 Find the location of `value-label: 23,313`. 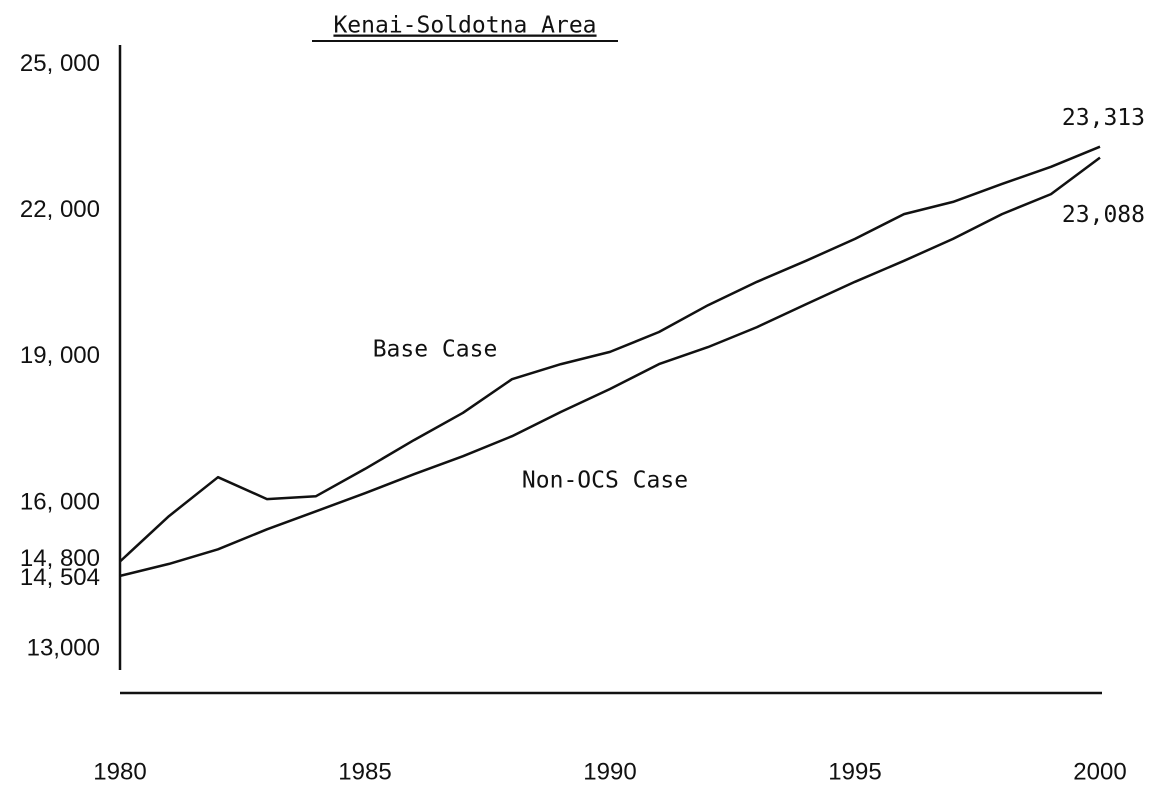

value-label: 23,313 is located at coordinates (1103, 118).